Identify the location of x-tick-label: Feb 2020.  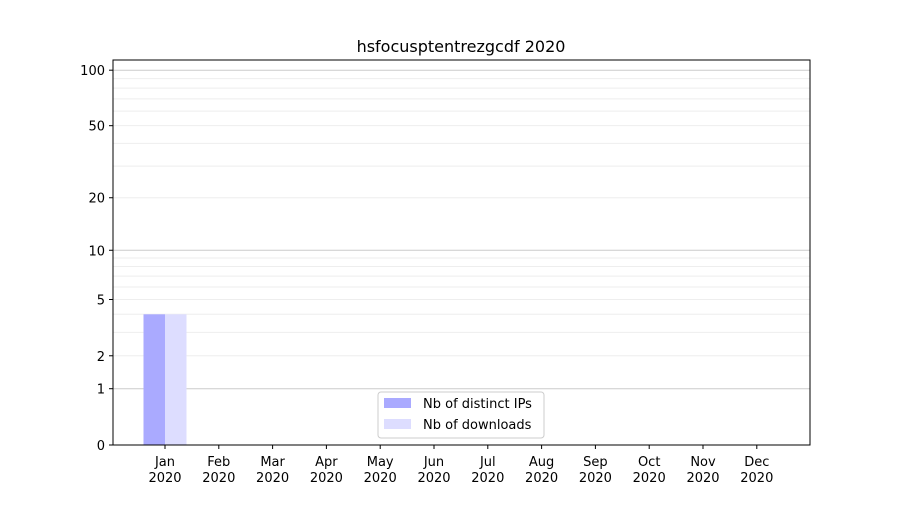
(218, 470).